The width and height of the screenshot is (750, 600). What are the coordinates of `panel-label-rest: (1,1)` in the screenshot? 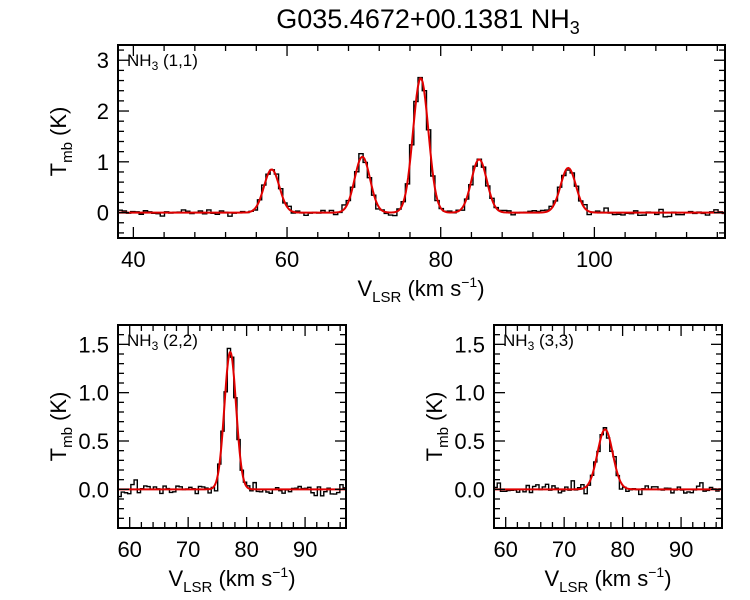 It's located at (178, 60).